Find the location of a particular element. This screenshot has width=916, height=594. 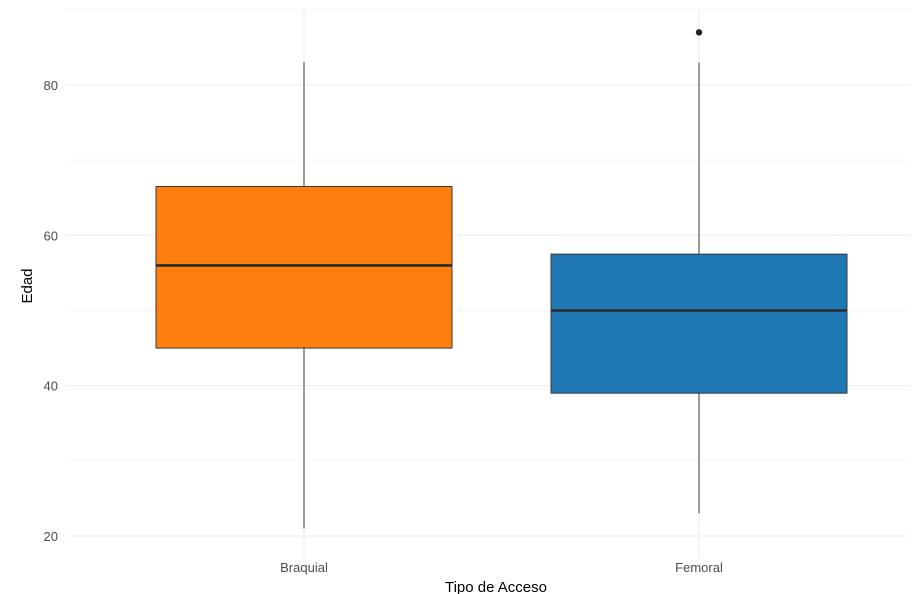

y-tick-label: 40 is located at coordinates (51, 386).